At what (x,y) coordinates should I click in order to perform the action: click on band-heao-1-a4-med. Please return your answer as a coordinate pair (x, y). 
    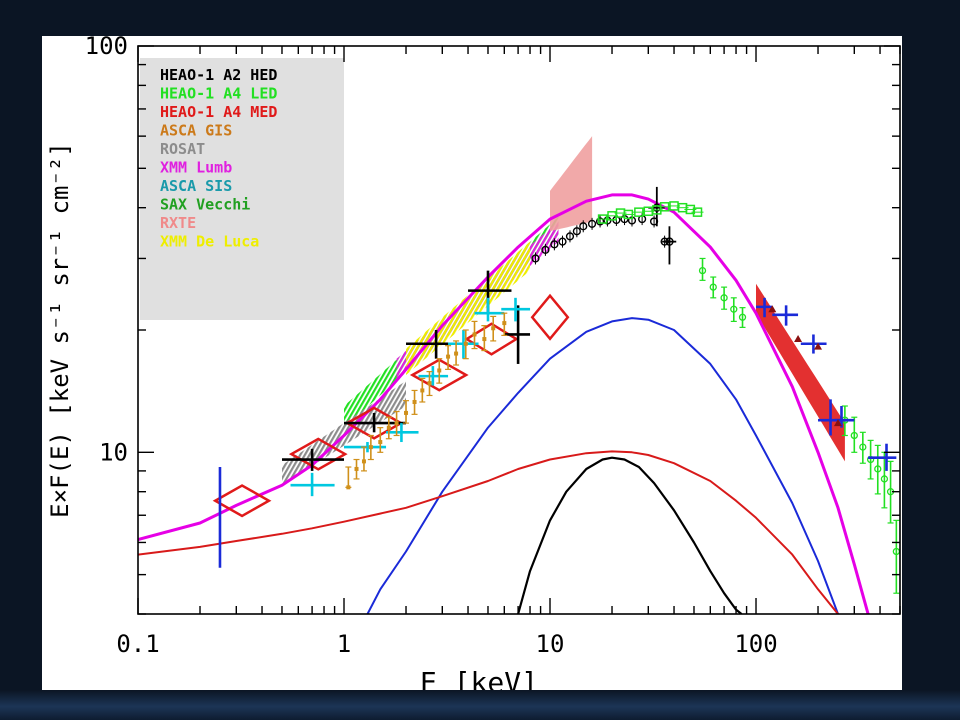
    Looking at the image, I should click on (800, 372).